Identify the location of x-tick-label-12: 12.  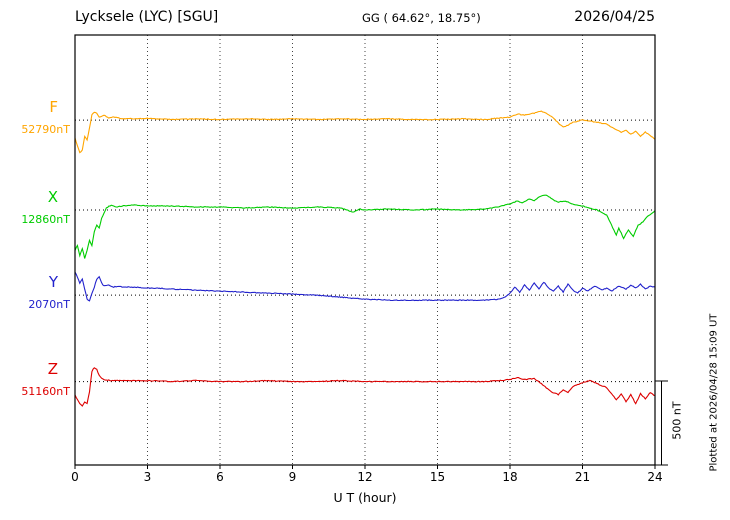
(365, 477).